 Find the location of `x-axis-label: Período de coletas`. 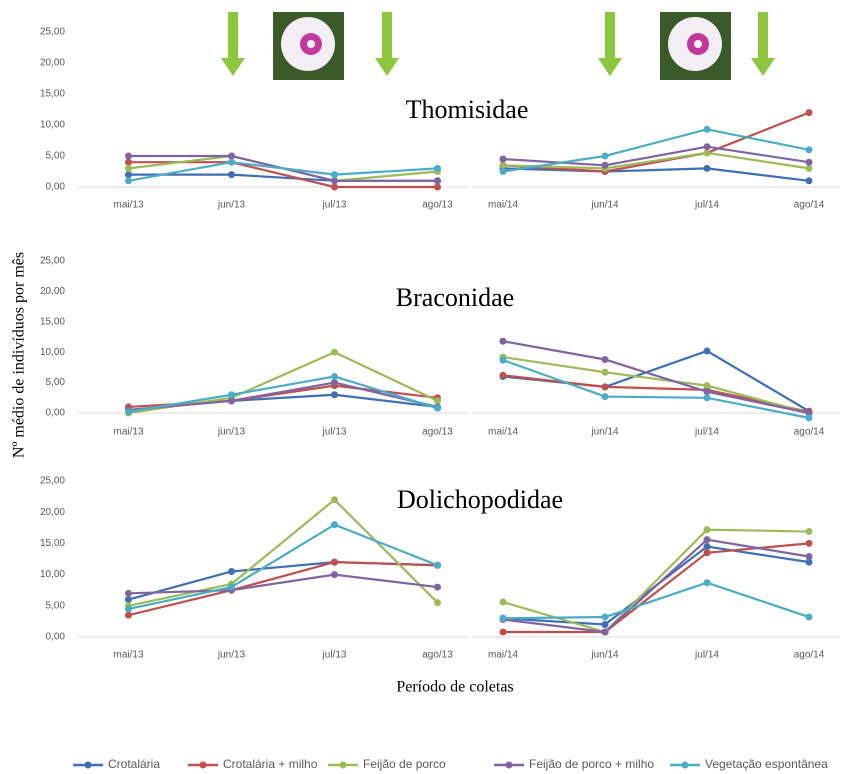

x-axis-label: Período de coletas is located at coordinates (454, 687).